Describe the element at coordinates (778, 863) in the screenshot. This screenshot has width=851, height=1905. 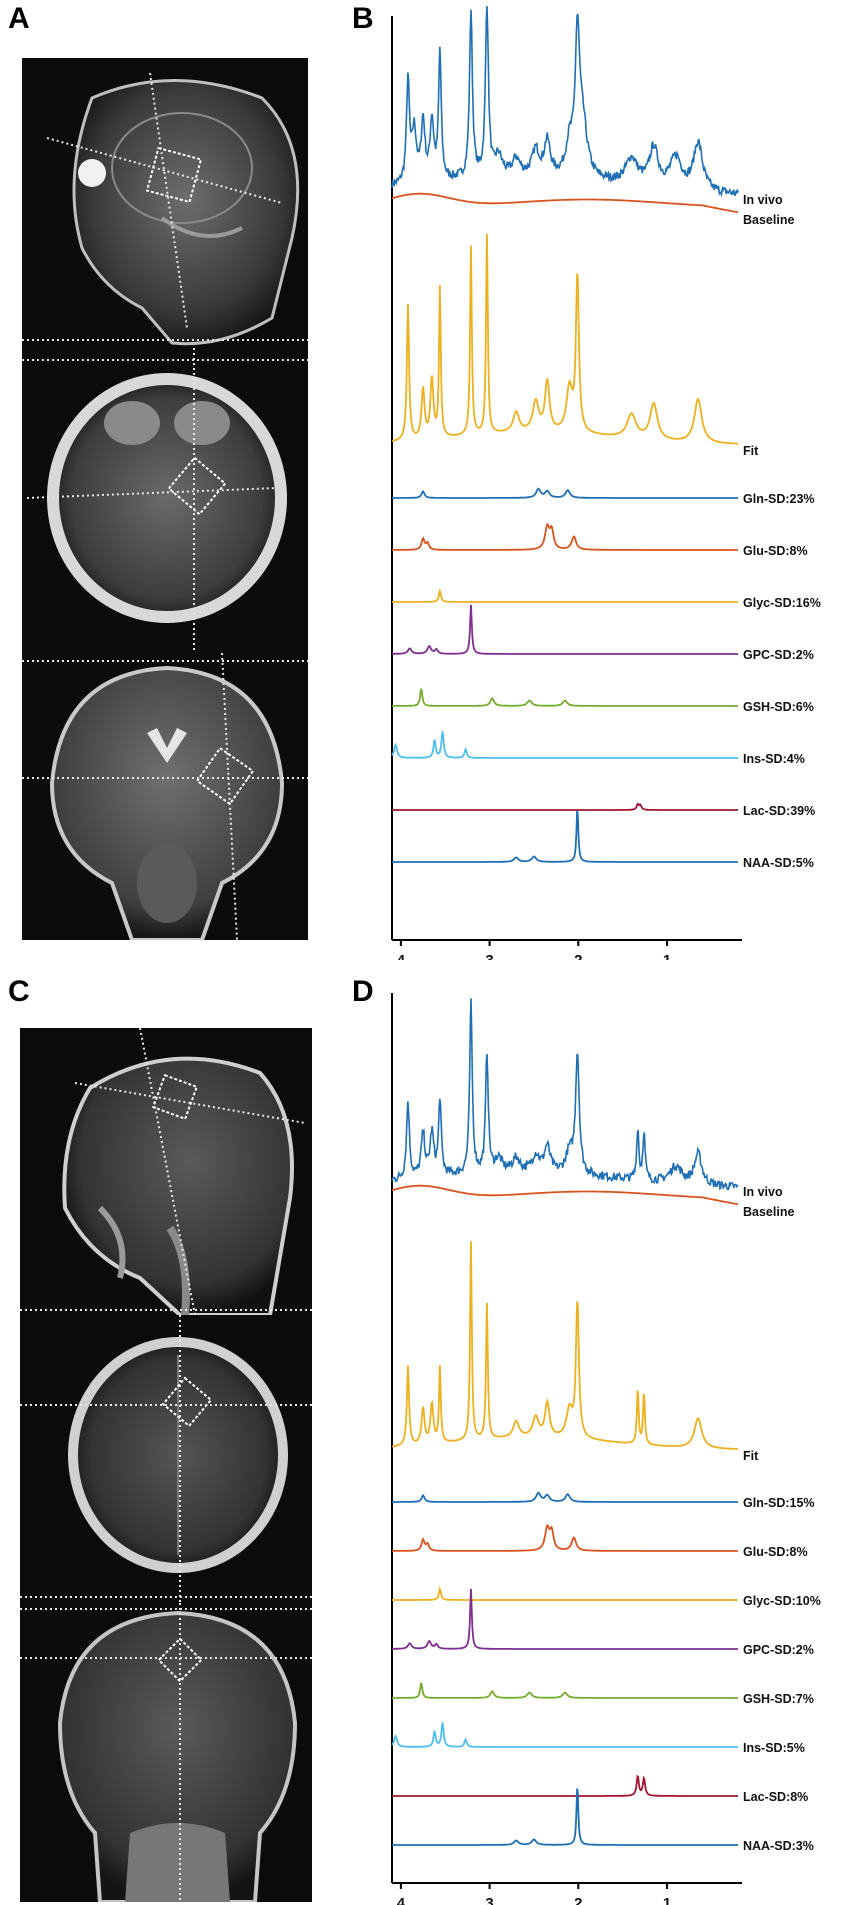
I see `series-label-naa: NAA-SD:5%` at that location.